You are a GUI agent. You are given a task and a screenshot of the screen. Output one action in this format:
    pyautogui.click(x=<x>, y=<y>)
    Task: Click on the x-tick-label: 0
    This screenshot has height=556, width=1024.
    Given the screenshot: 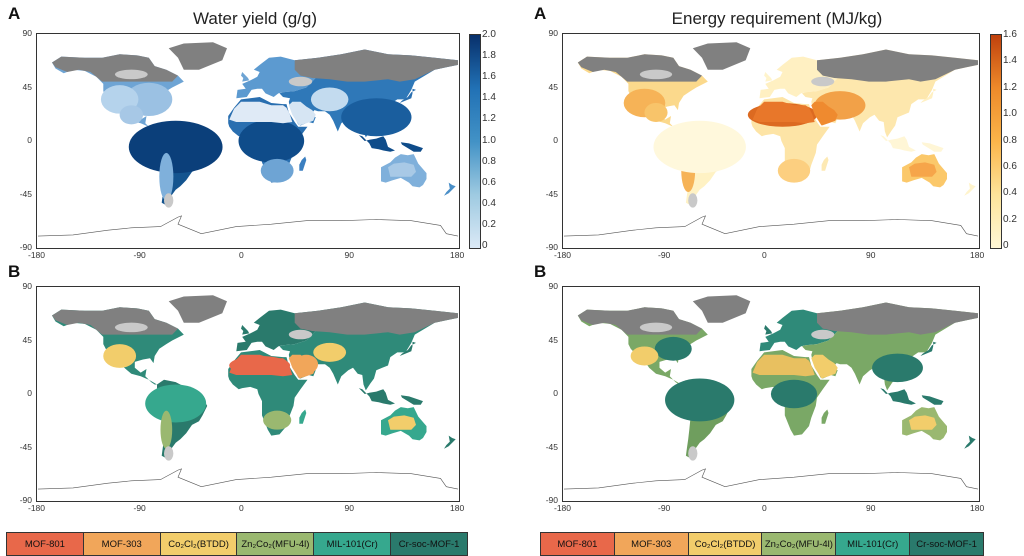 What is the action you would take?
    pyautogui.click(x=241, y=508)
    